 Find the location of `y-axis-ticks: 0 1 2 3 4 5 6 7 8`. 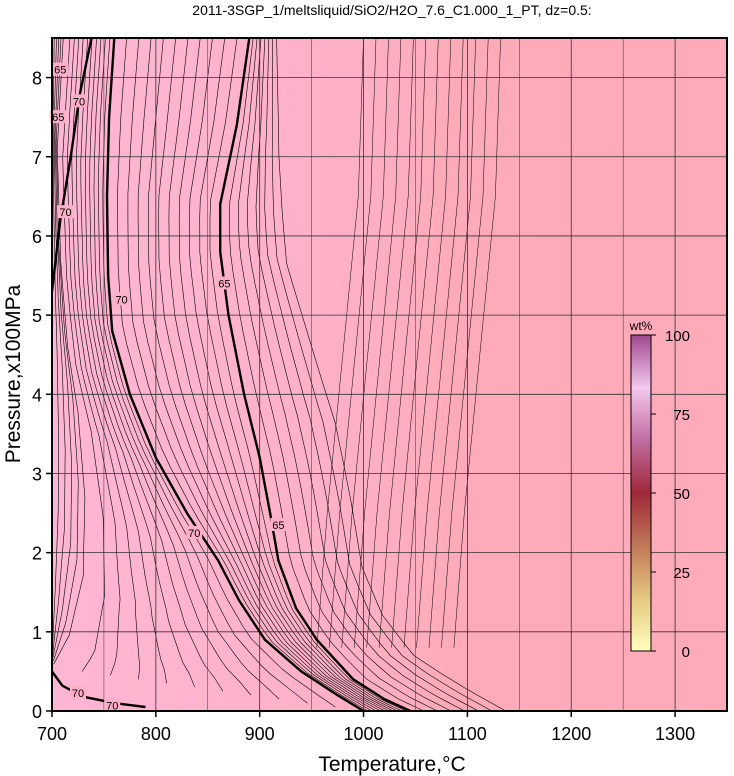

y-axis-ticks: 0 1 2 3 4 5 6 7 8 is located at coordinates (42, 395).